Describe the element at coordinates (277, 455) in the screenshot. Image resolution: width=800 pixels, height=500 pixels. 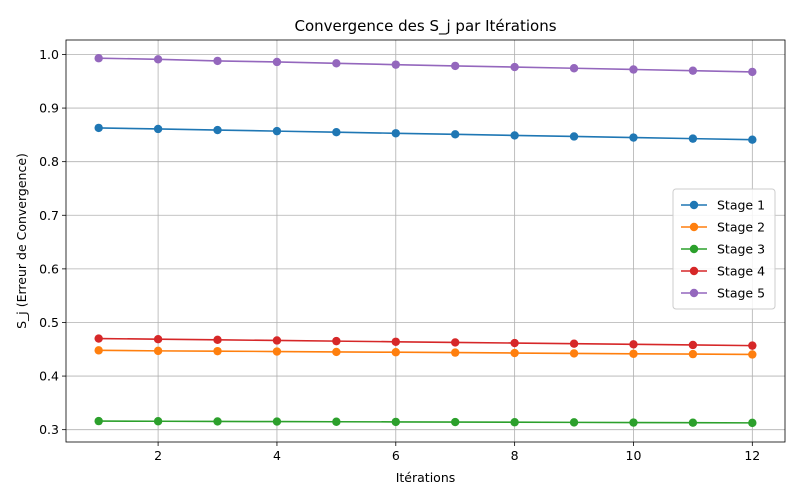
I see `x-tick-label: 4` at that location.